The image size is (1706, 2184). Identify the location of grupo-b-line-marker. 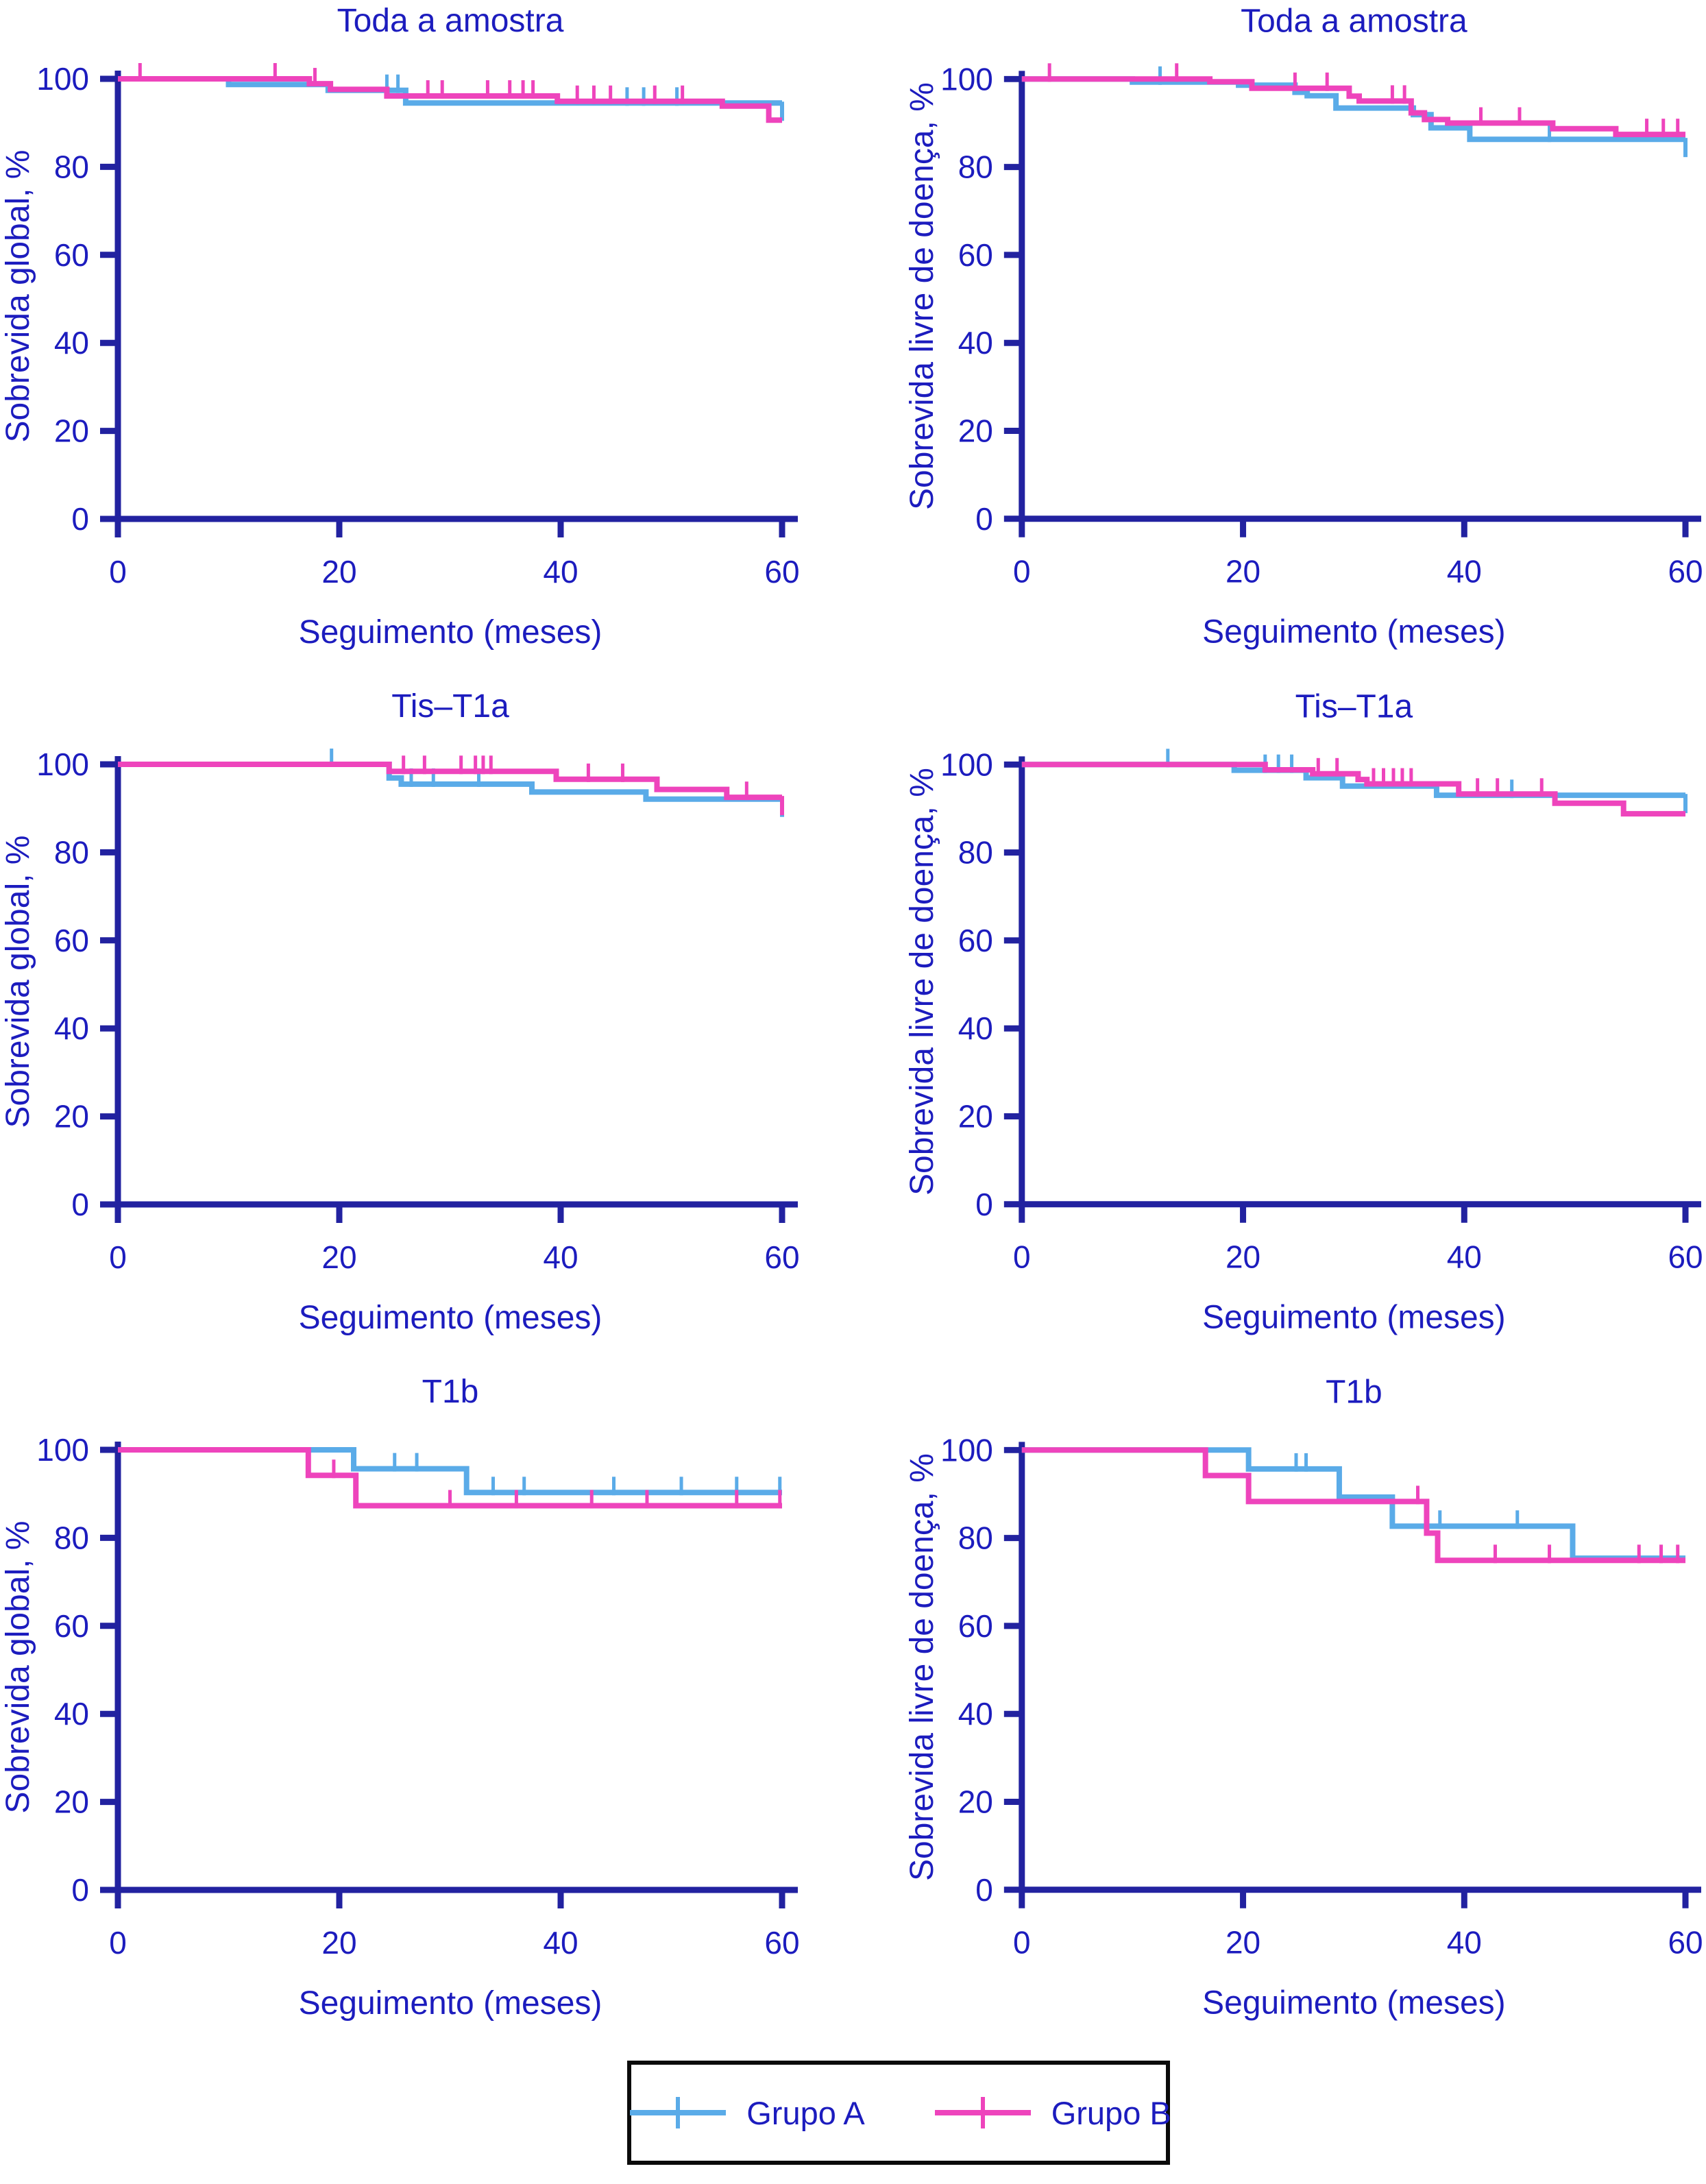
(982, 2112).